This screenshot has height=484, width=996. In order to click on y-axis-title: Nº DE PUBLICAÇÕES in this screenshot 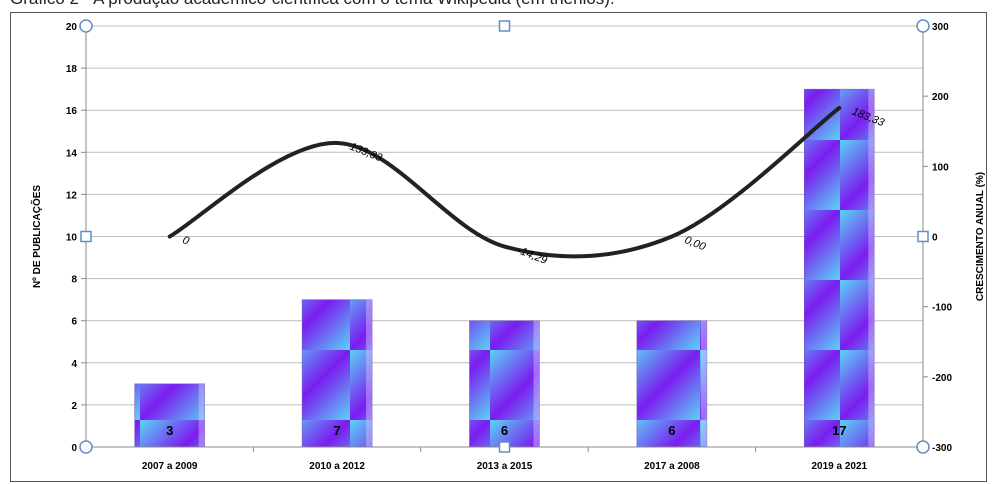, I will do `click(36, 236)`.